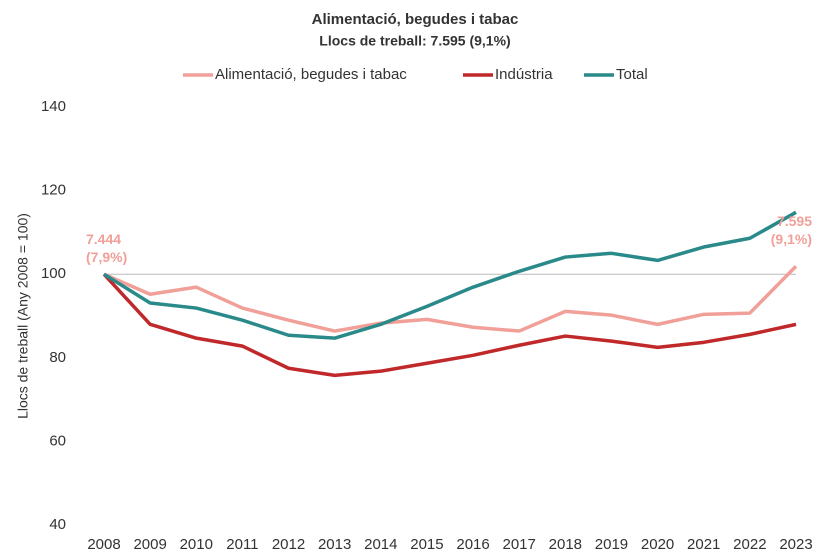 Image resolution: width=831 pixels, height=553 pixels. Describe the element at coordinates (23, 316) in the screenshot. I see `y-axis-label: Llocs de treball (Any 2008 = 100)` at that location.